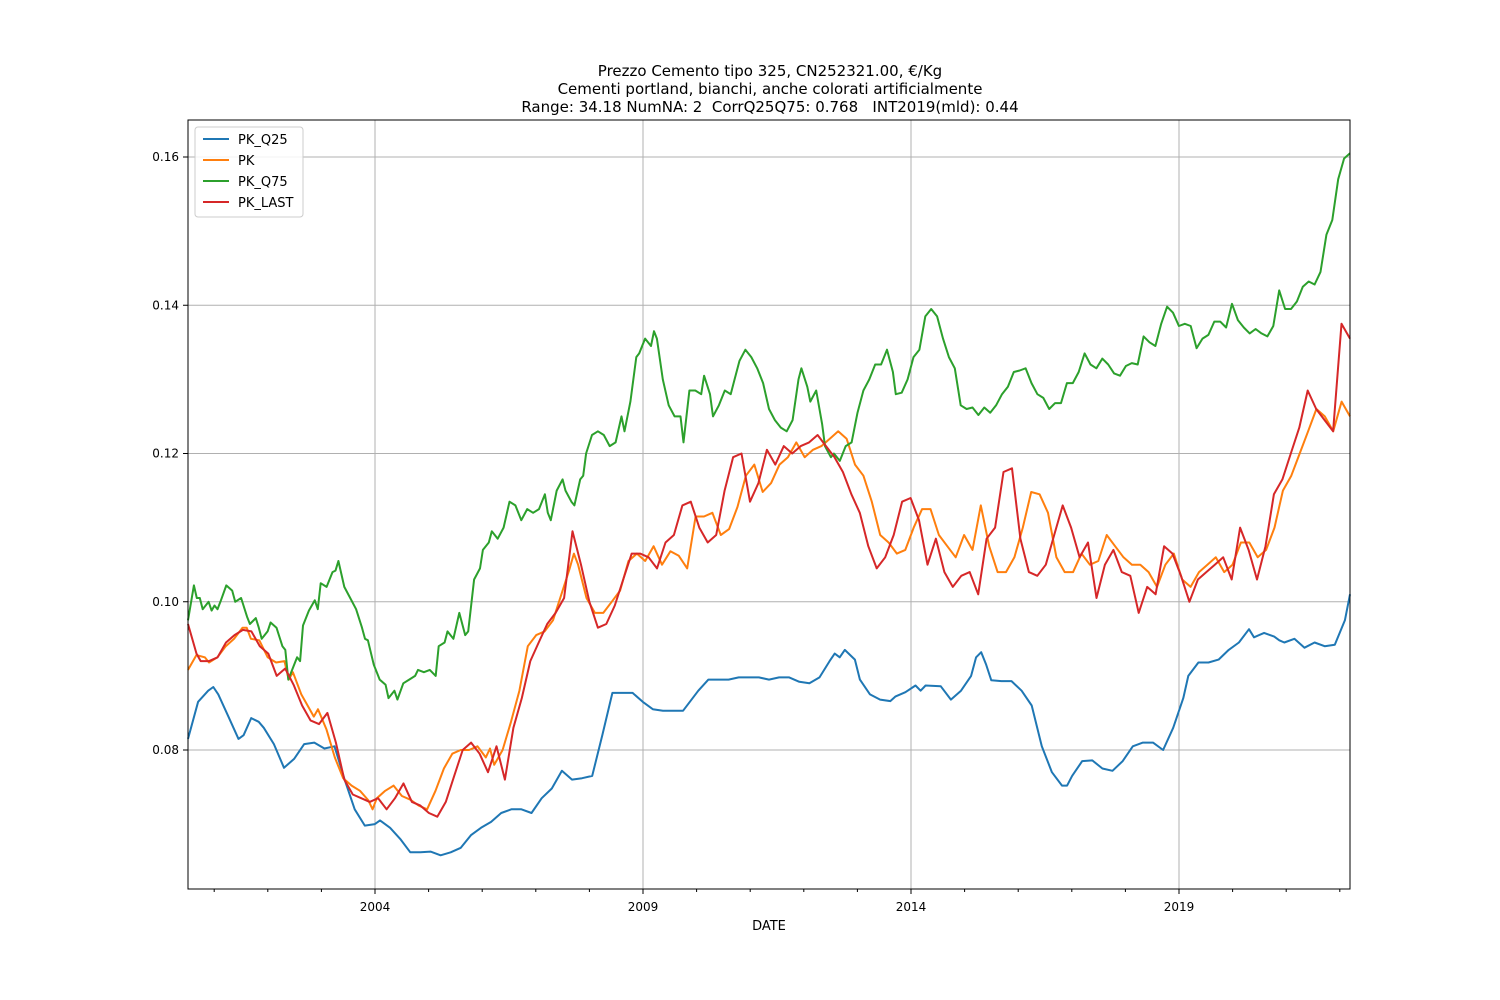 Image resolution: width=1500 pixels, height=1000 pixels. What do you see at coordinates (246, 161) in the screenshot?
I see `legend-label: PK` at bounding box center [246, 161].